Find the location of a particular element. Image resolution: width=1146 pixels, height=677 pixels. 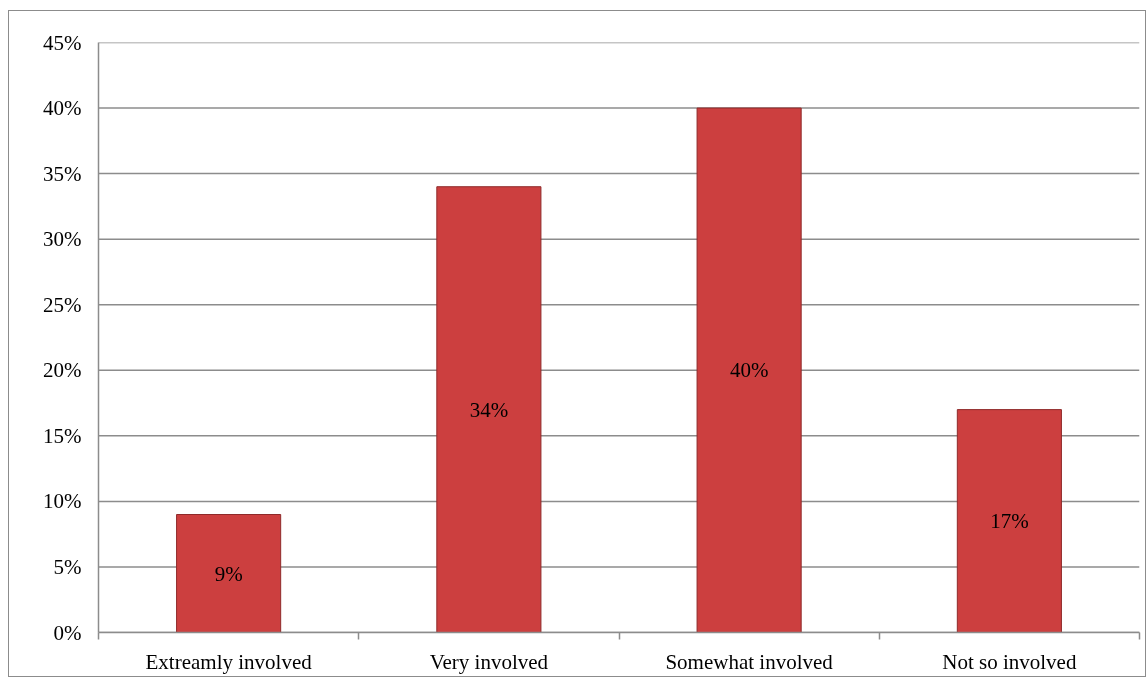

y-tick-label: 30% is located at coordinates (62, 239).